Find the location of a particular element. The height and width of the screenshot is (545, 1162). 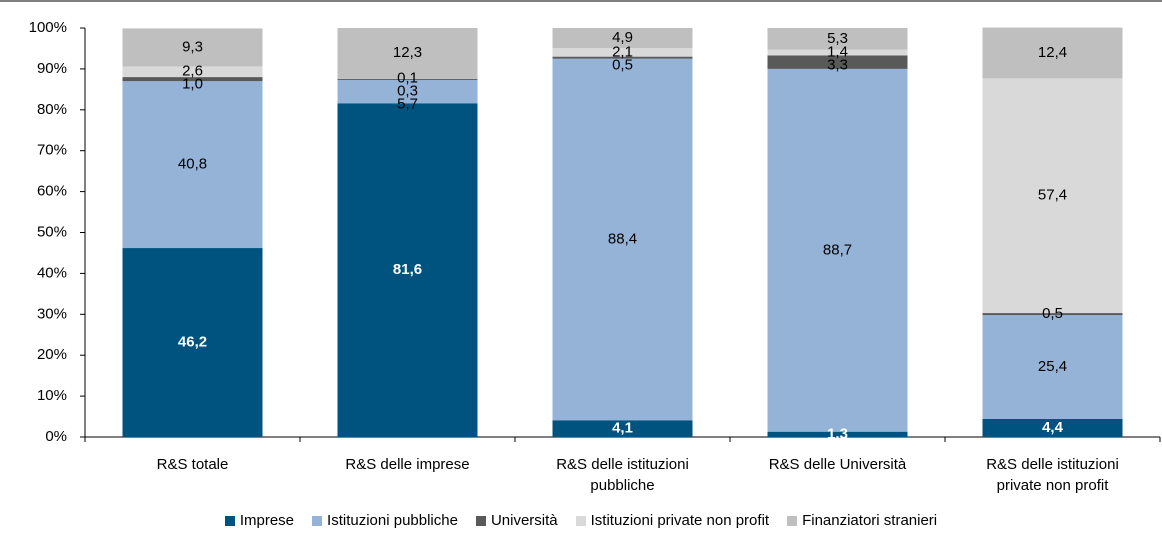

data-label: 5,7 is located at coordinates (407, 103).